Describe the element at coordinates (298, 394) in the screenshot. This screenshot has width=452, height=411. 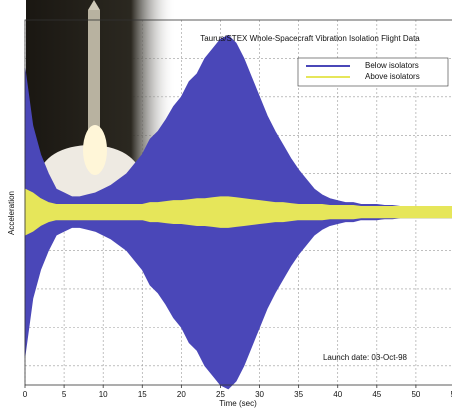
I see `x-tick-label: 35` at that location.